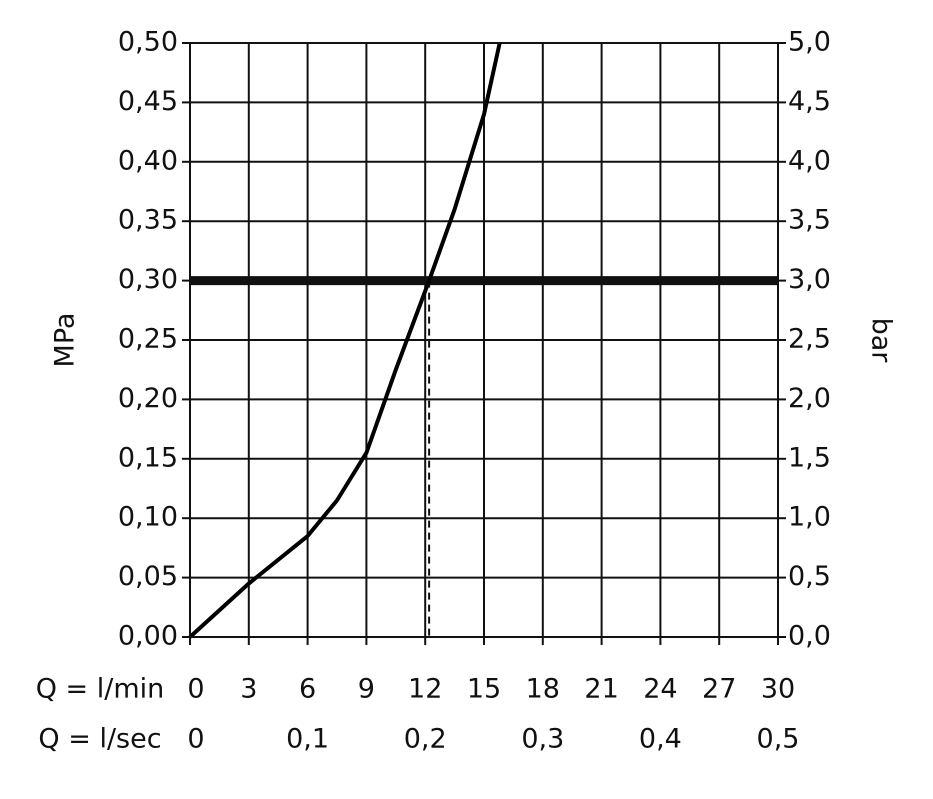 The height and width of the screenshot is (799, 933). Describe the element at coordinates (148, 517) in the screenshot. I see `y-tick-label: 0,10` at that location.